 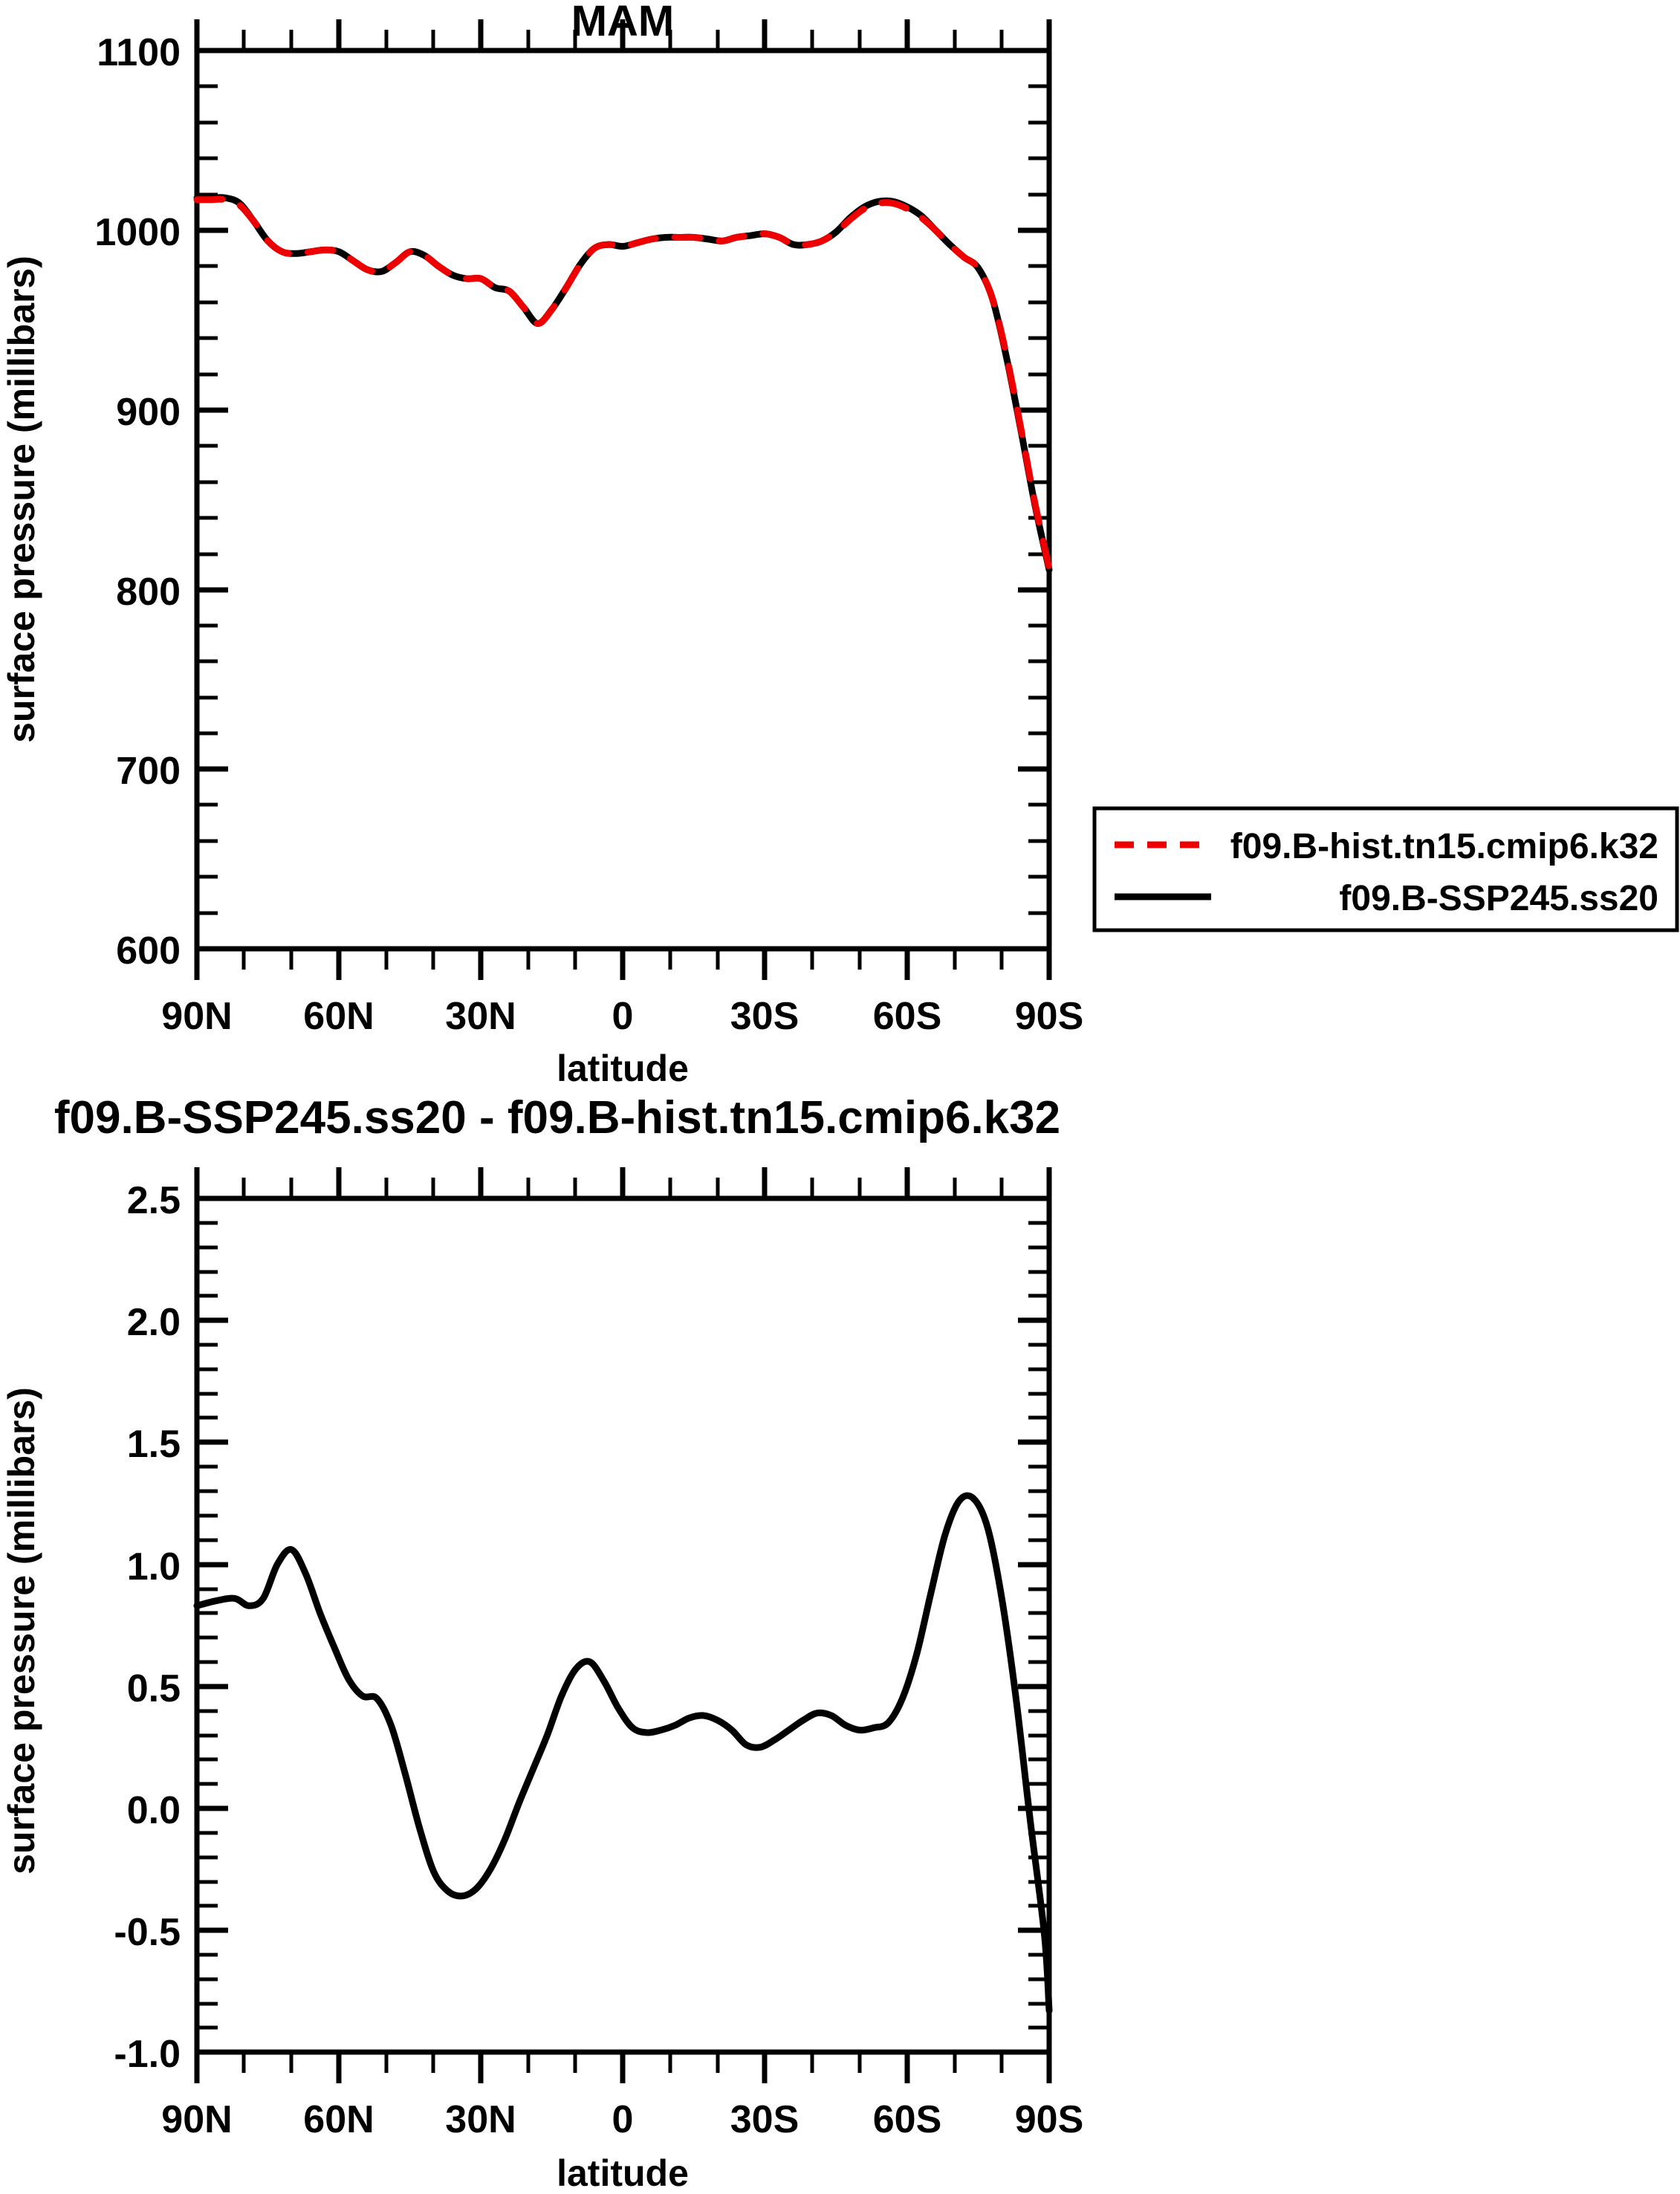 I want to click on top-series-hist-line, so click(x=623, y=383).